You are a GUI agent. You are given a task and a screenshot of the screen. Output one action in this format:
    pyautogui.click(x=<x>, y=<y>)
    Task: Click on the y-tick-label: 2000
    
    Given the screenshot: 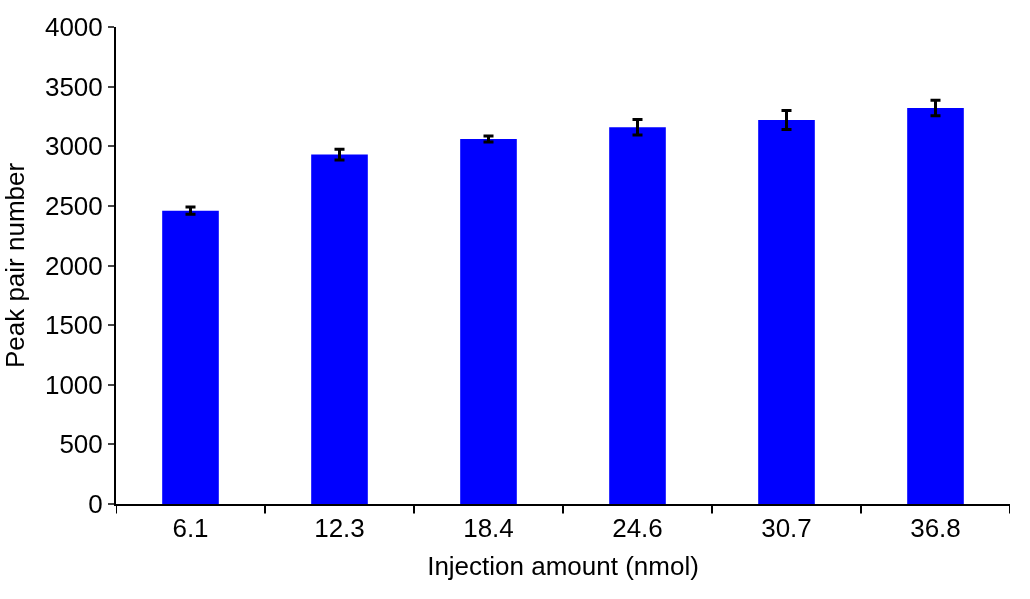 What is the action you would take?
    pyautogui.click(x=73, y=265)
    